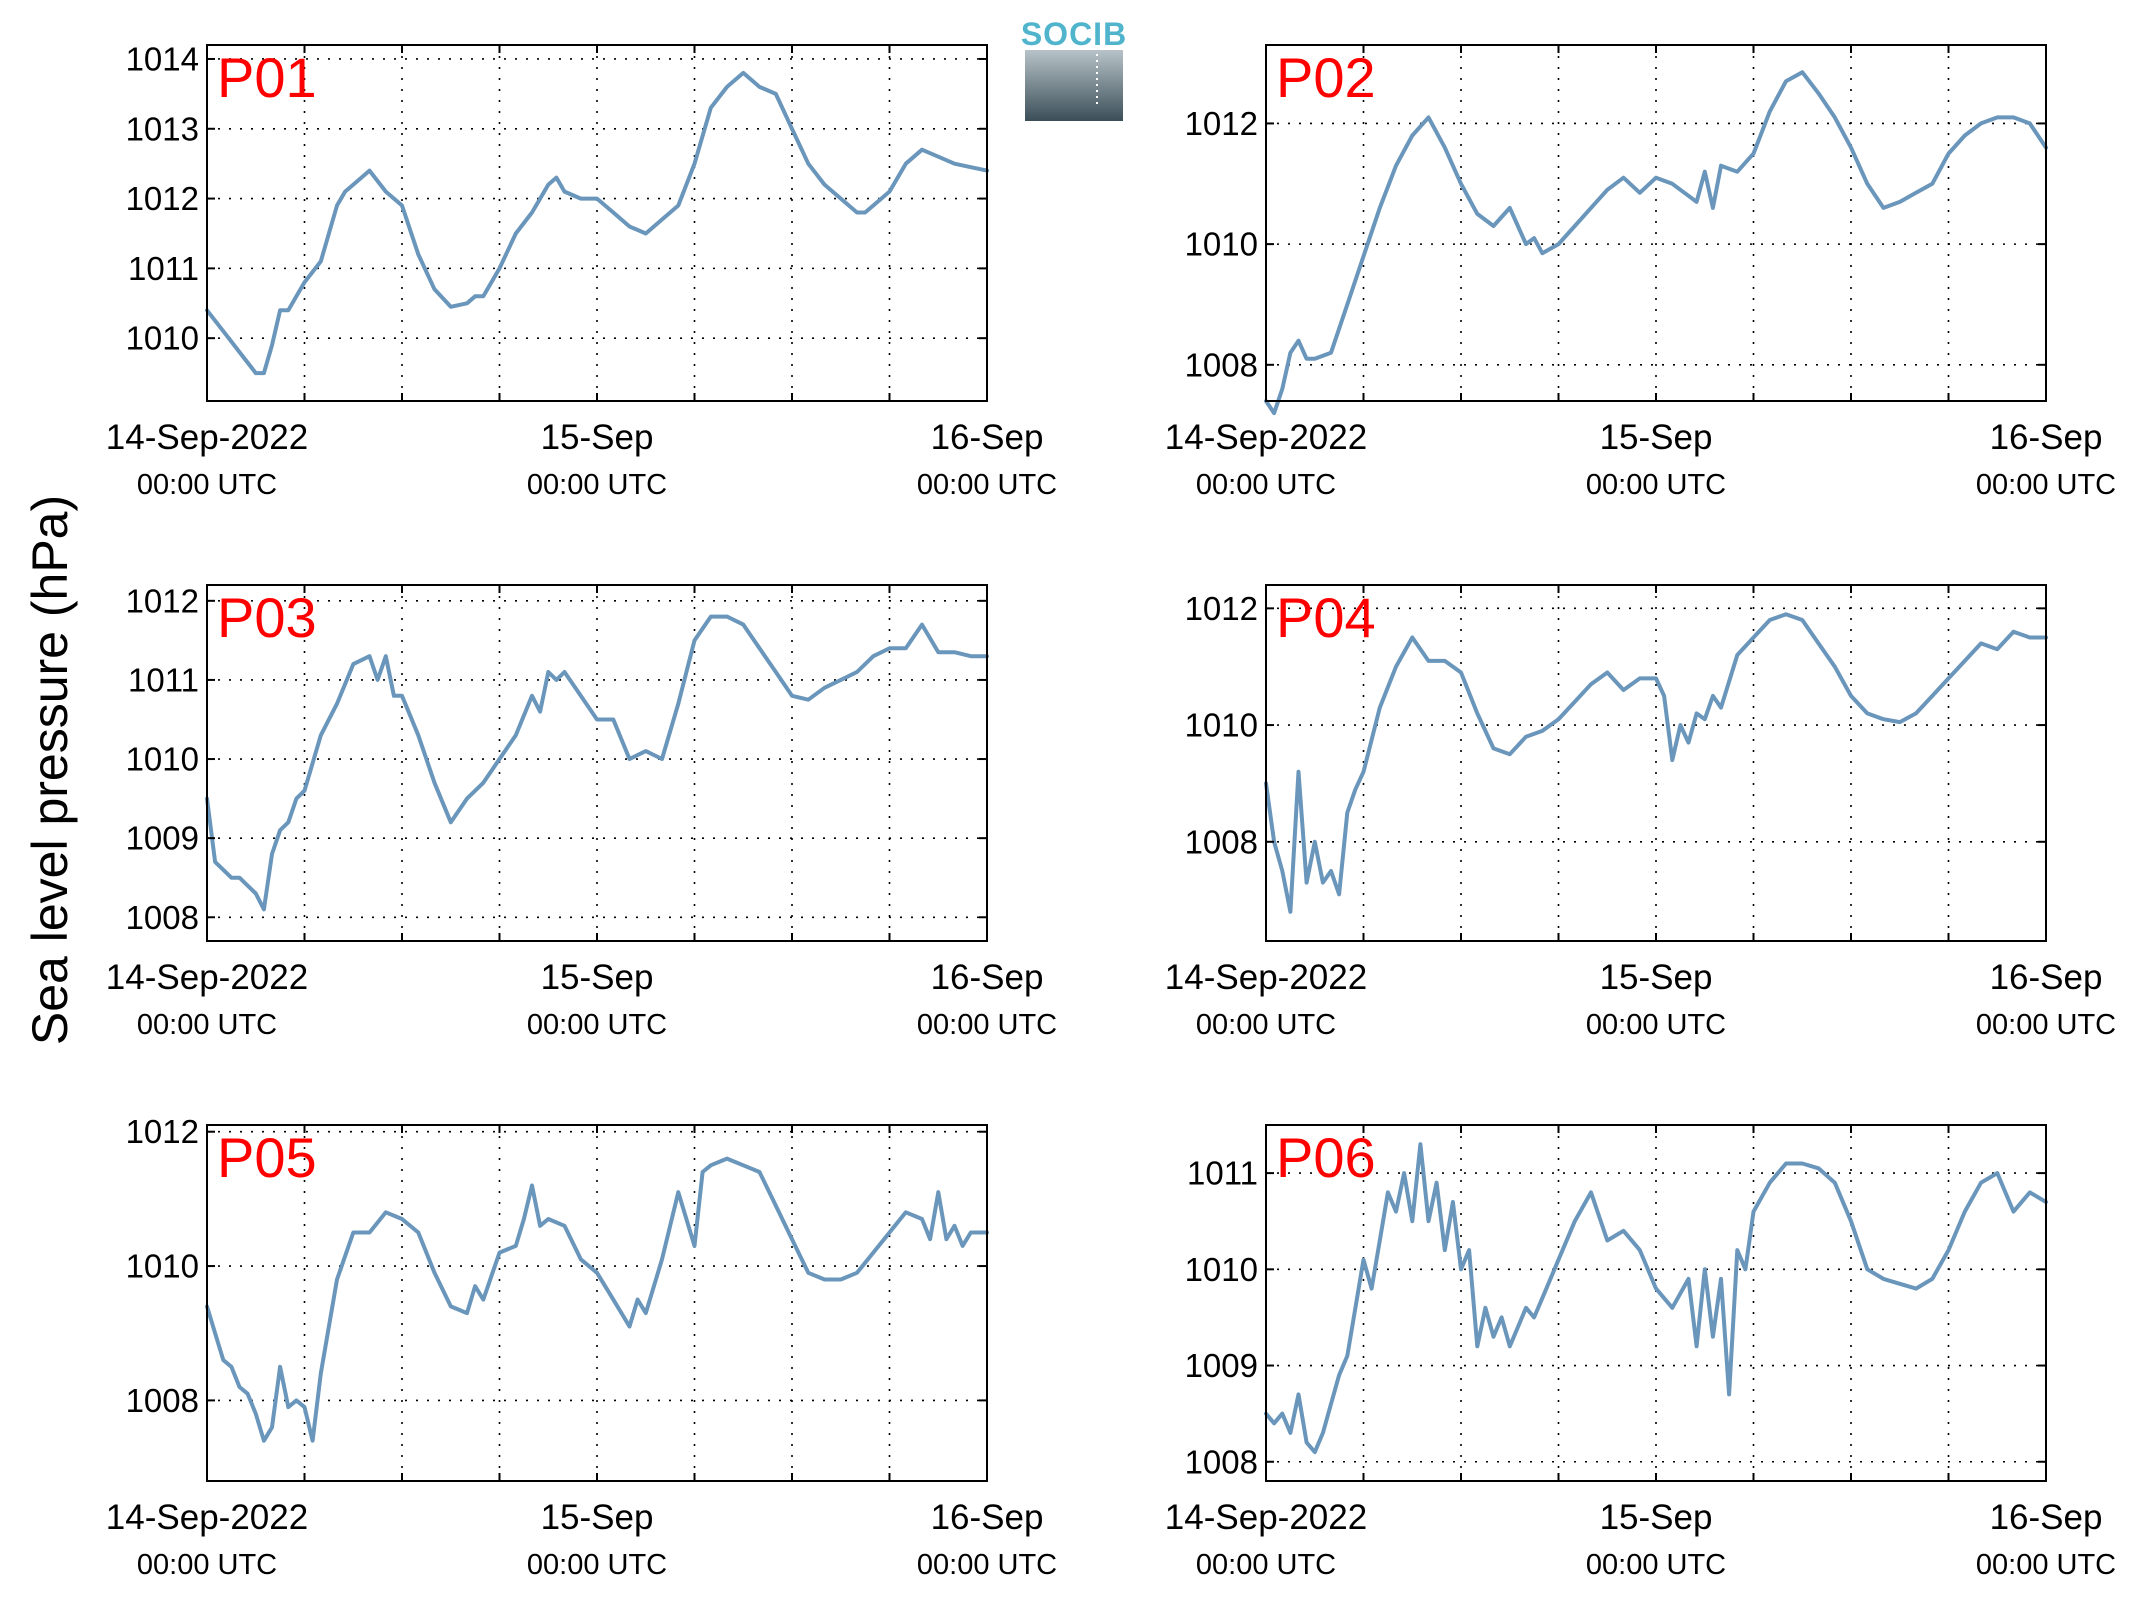 The width and height of the screenshot is (2133, 1608). I want to click on panel-label: P01, so click(267, 77).